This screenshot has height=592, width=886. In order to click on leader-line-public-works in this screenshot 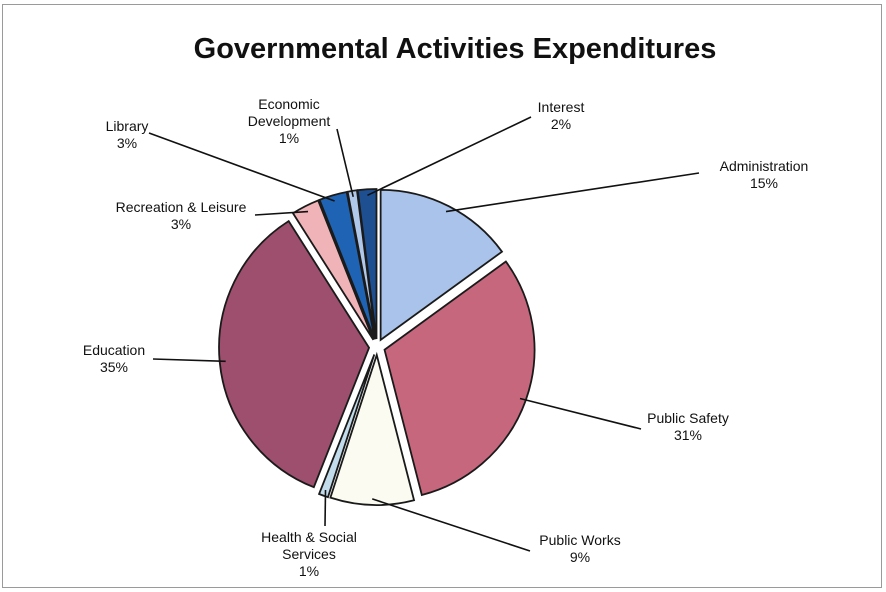, I will do `click(451, 525)`.